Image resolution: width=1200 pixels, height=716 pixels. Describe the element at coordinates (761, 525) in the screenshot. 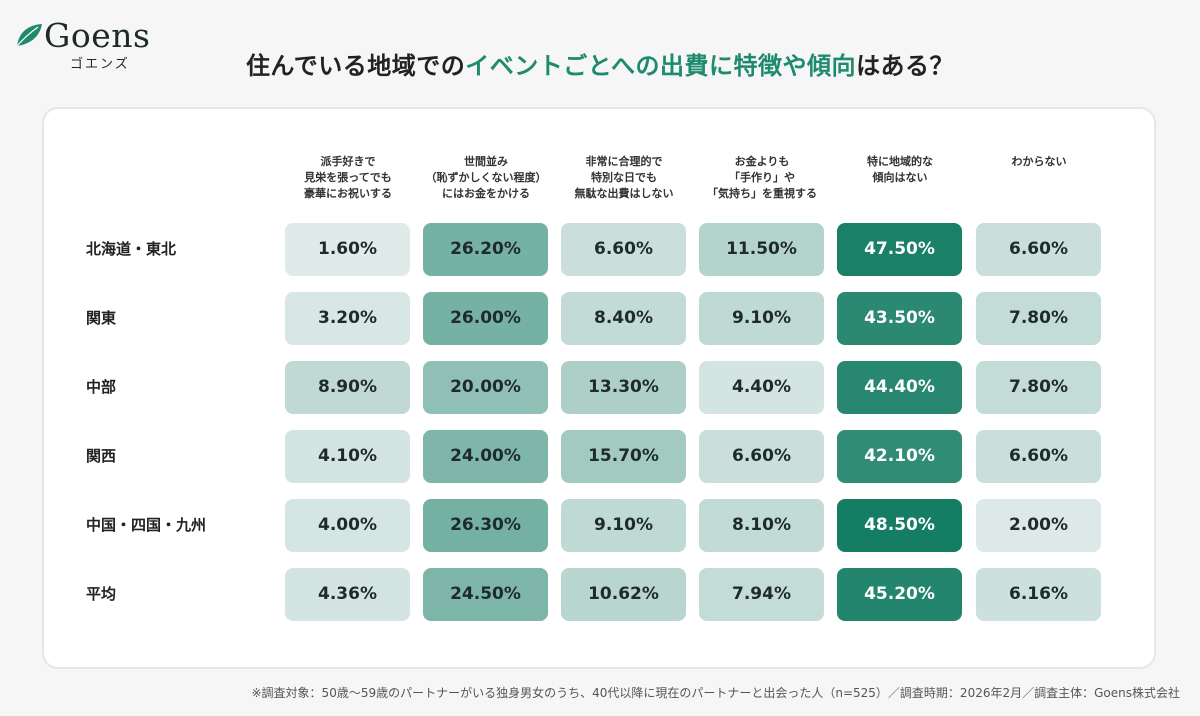

I see `heatmap-cell: 8.10%` at that location.